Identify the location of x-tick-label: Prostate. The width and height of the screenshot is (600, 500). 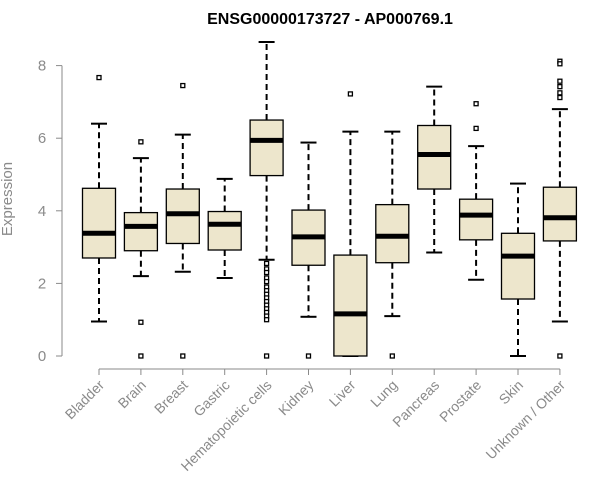
(460, 401).